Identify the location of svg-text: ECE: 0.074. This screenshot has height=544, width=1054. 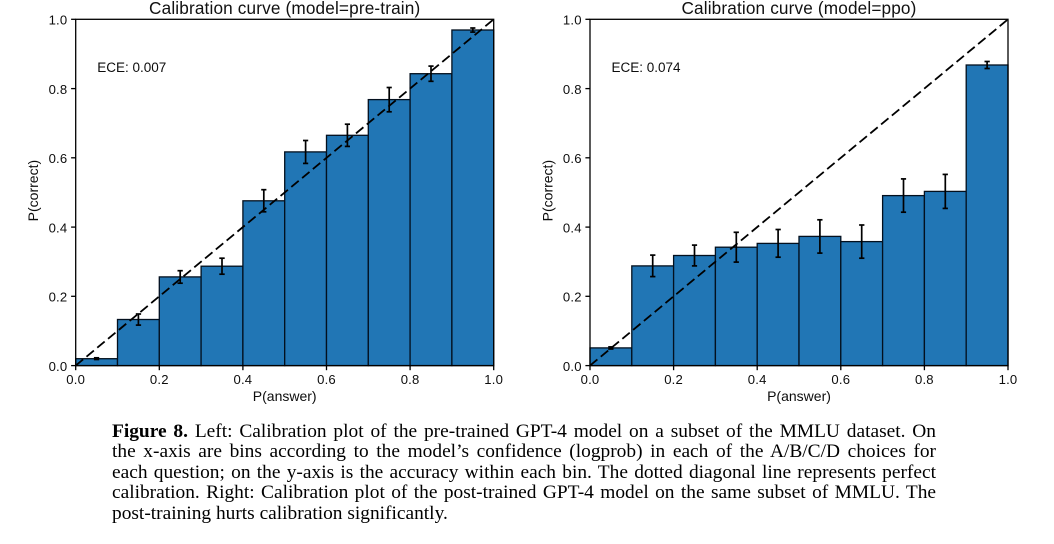
(647, 67).